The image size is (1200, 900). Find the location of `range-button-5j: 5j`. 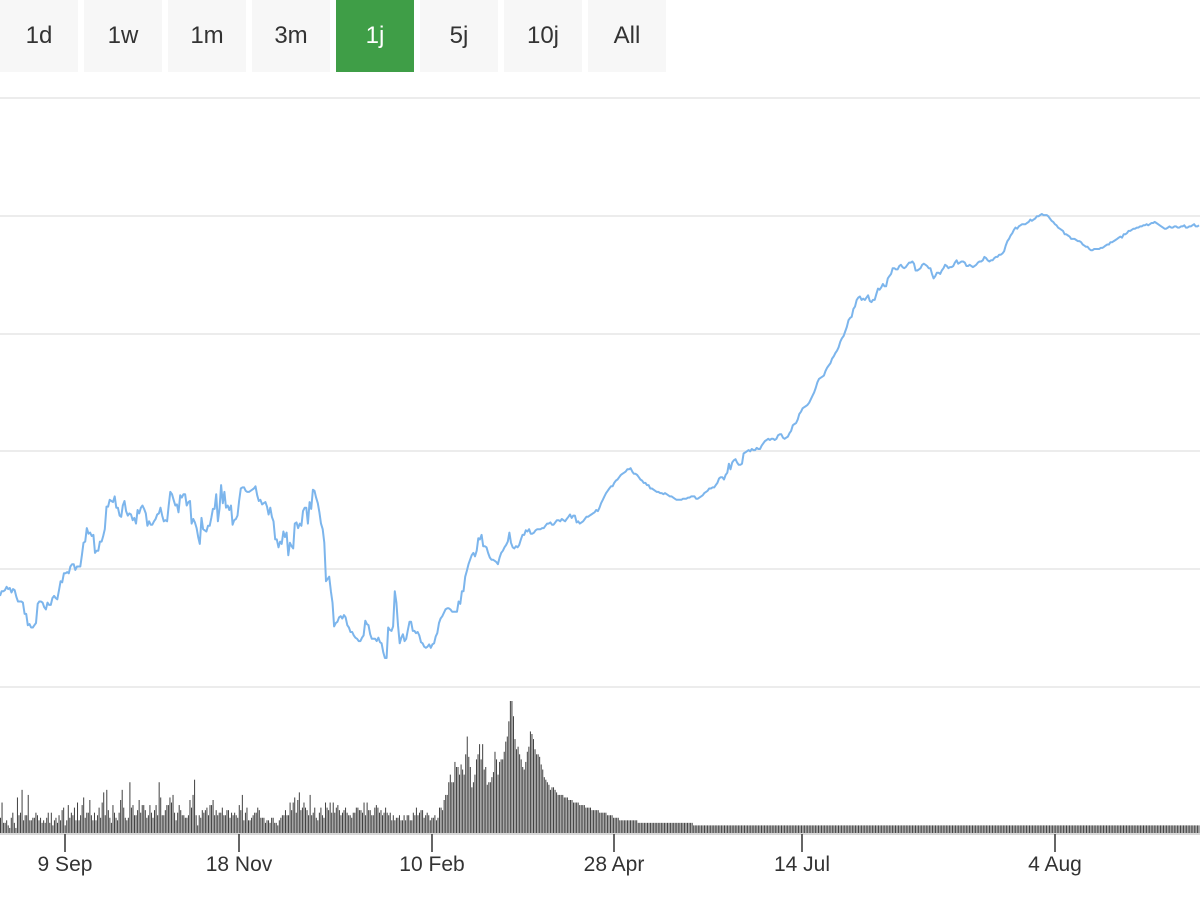

range-button-5j: 5j is located at coordinates (459, 36).